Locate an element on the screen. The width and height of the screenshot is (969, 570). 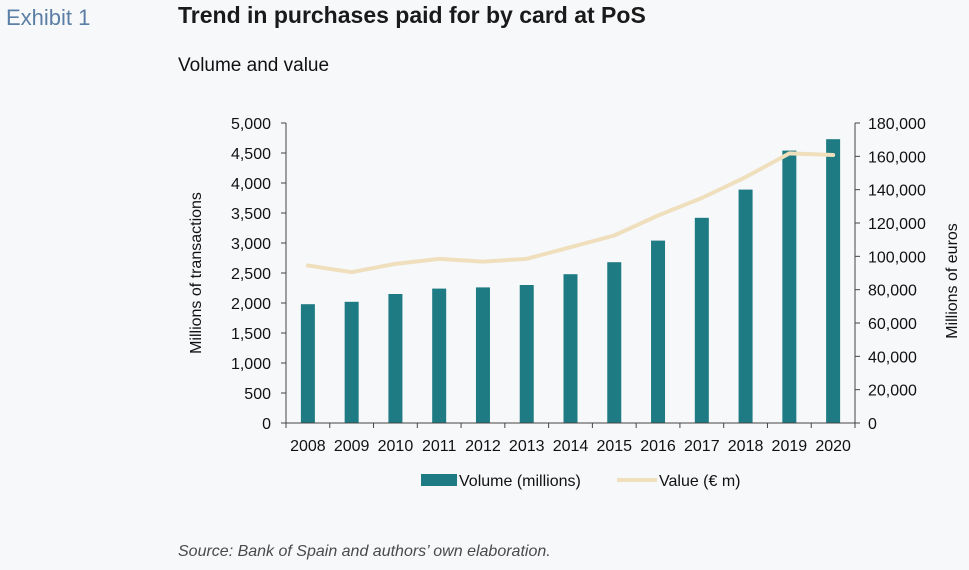
x-tick-label: 2017 is located at coordinates (702, 446).